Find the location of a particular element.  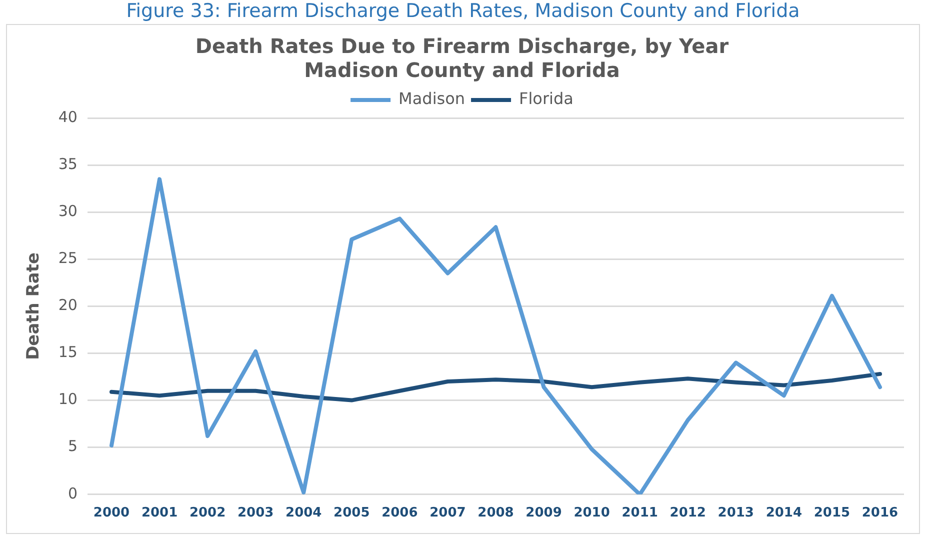

x-tick-label: 2015 is located at coordinates (832, 513).